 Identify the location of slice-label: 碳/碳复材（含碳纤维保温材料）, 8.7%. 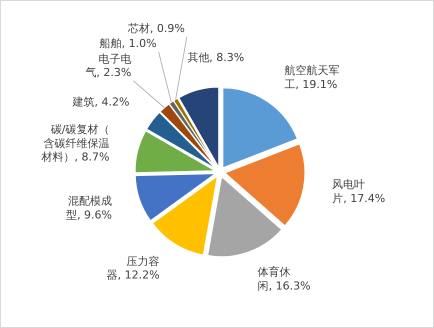
(75, 143).